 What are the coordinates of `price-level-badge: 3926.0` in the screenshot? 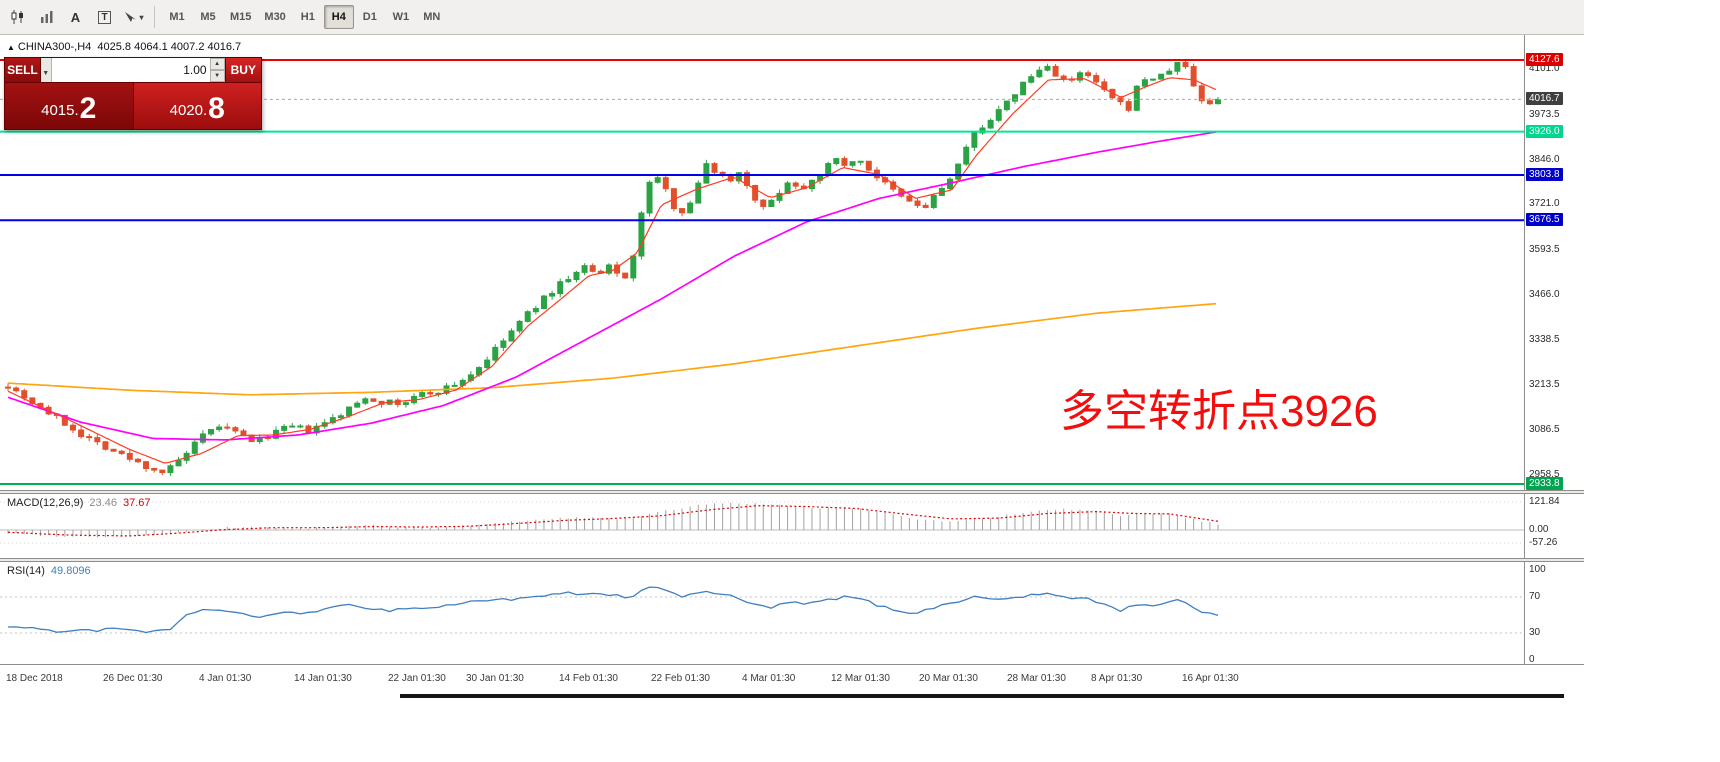 It's located at (1544, 131).